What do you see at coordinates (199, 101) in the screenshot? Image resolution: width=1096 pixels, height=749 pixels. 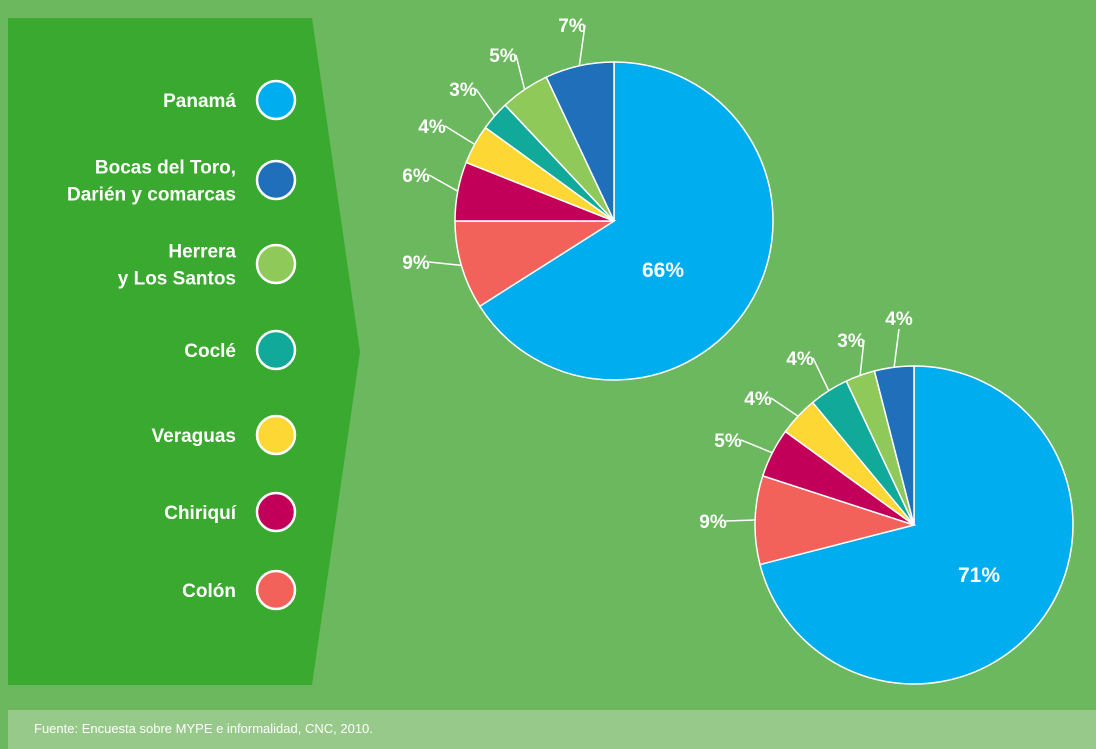 I see `legend-label: Panamá` at bounding box center [199, 101].